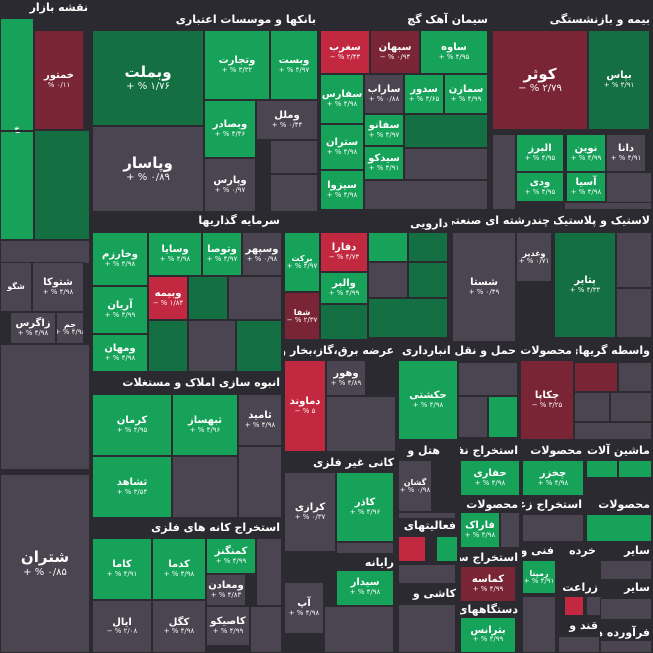 The height and width of the screenshot is (653, 653). I want to click on stock-tile: سیدکو ۴/۹۱ % +, so click(384, 163).